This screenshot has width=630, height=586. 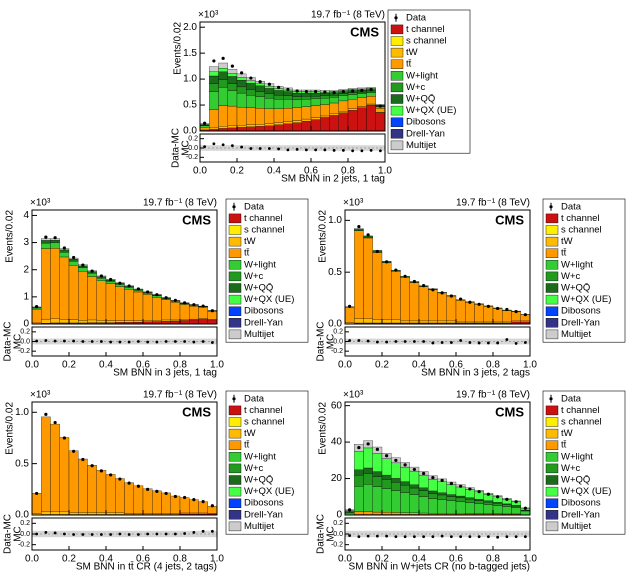 What do you see at coordinates (338, 523) in the screenshot?
I see `ratio-y-tick-label: 0.2` at bounding box center [338, 523].